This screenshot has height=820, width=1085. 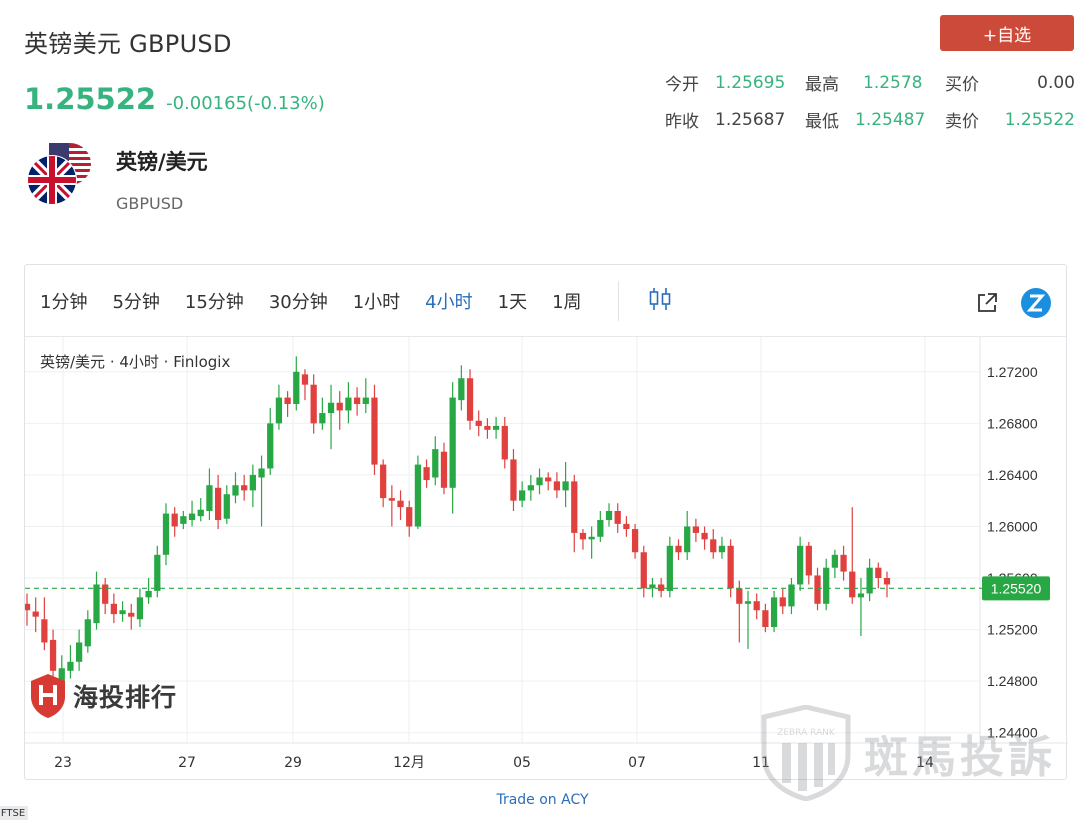 What do you see at coordinates (1039, 119) in the screenshot?
I see `ask-value: 1.25522` at bounding box center [1039, 119].